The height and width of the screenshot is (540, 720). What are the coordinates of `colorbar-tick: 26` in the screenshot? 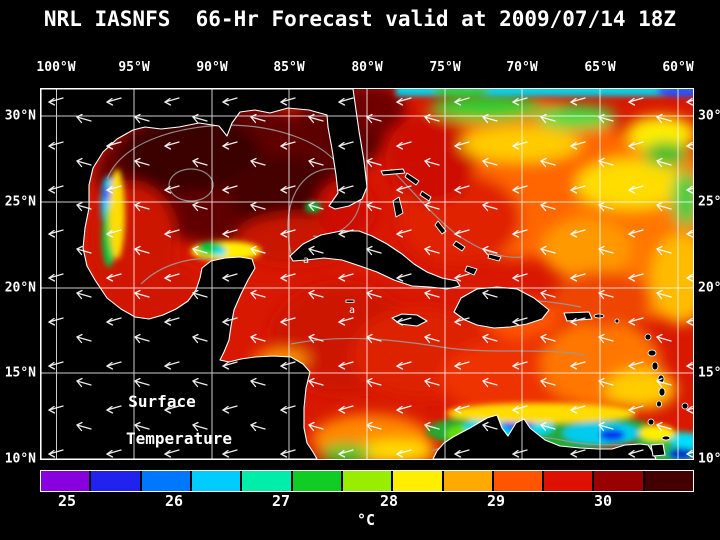 It's located at (174, 501).